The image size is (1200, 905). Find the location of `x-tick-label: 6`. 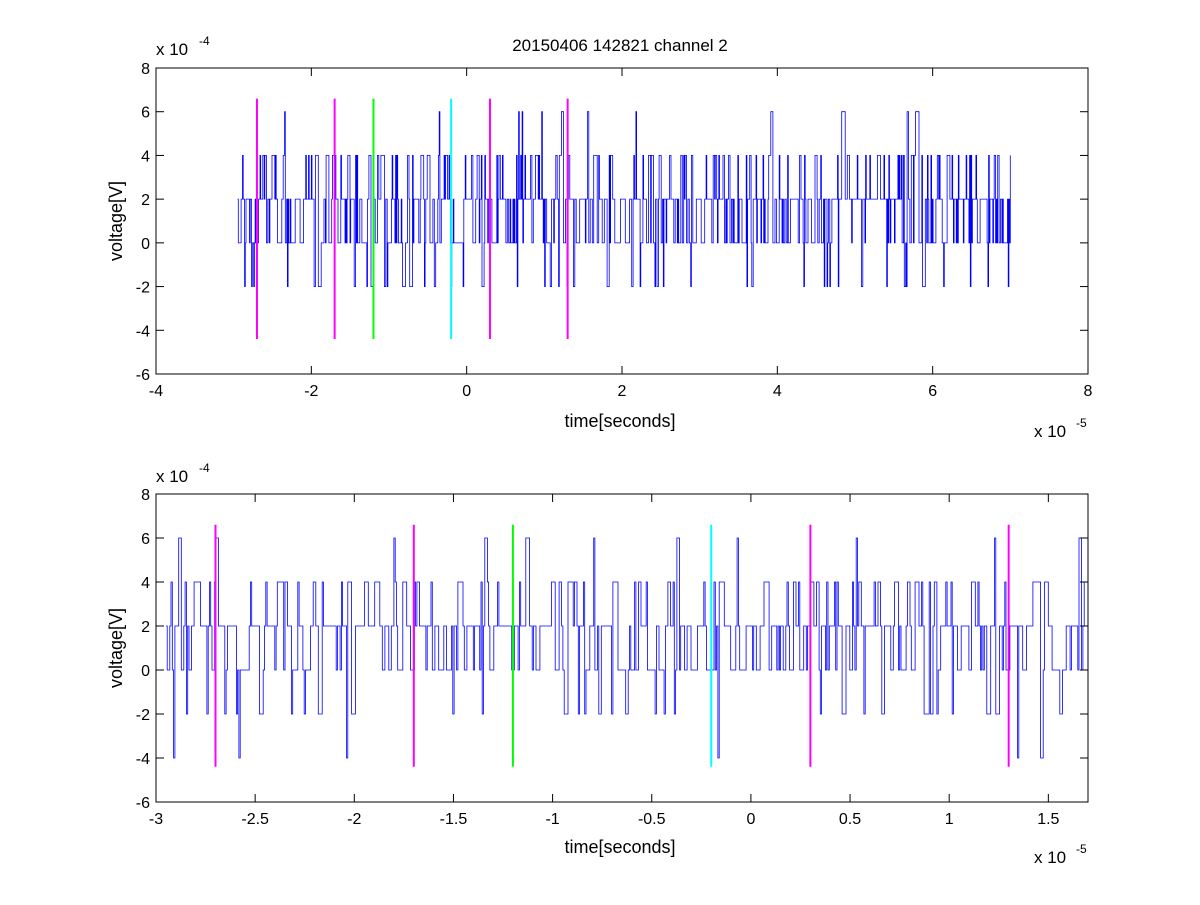

x-tick-label: 6 is located at coordinates (932, 391).